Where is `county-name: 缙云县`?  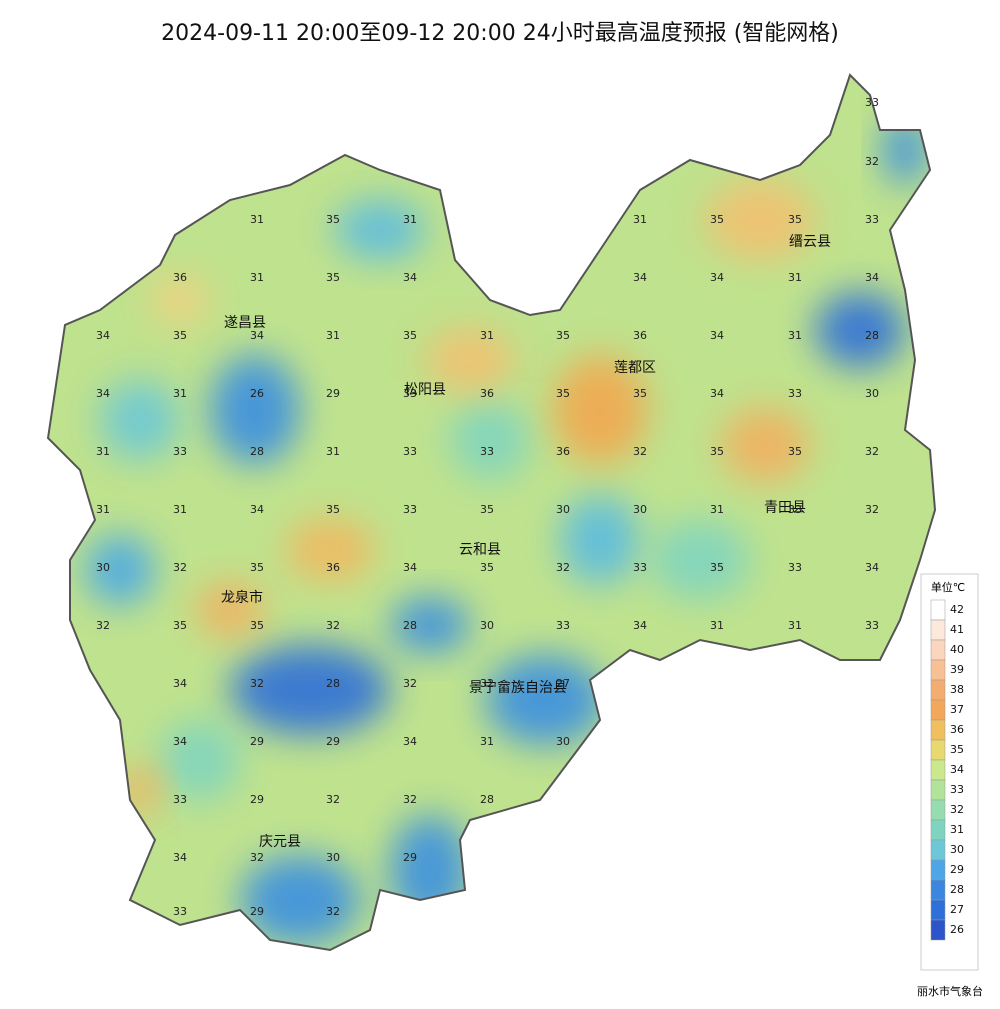
county-name: 缙云县 is located at coordinates (810, 242).